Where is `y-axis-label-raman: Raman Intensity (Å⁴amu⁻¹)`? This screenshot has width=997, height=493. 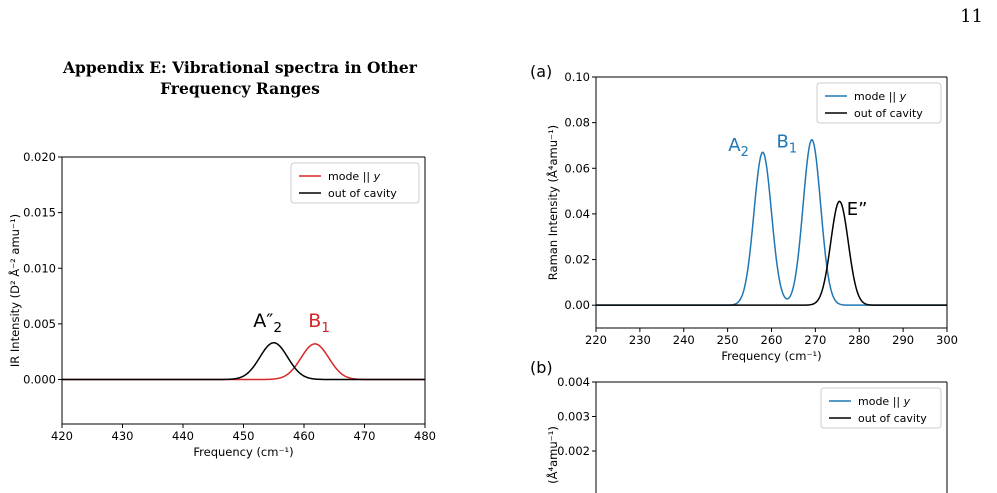 y-axis-label-raman: Raman Intensity (Å⁴amu⁻¹) is located at coordinates (552, 202).